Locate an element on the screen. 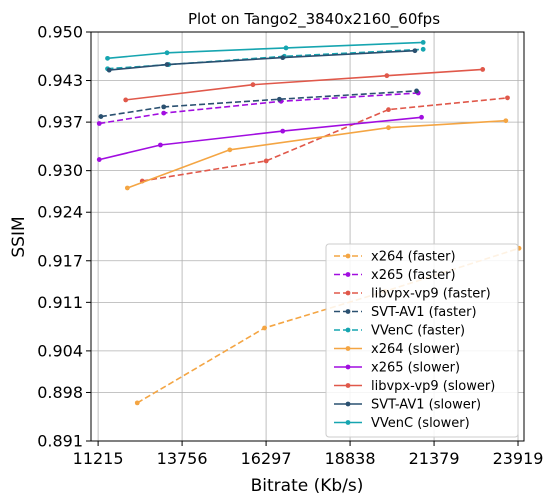  x-tick-label: 18838 is located at coordinates (350, 458).